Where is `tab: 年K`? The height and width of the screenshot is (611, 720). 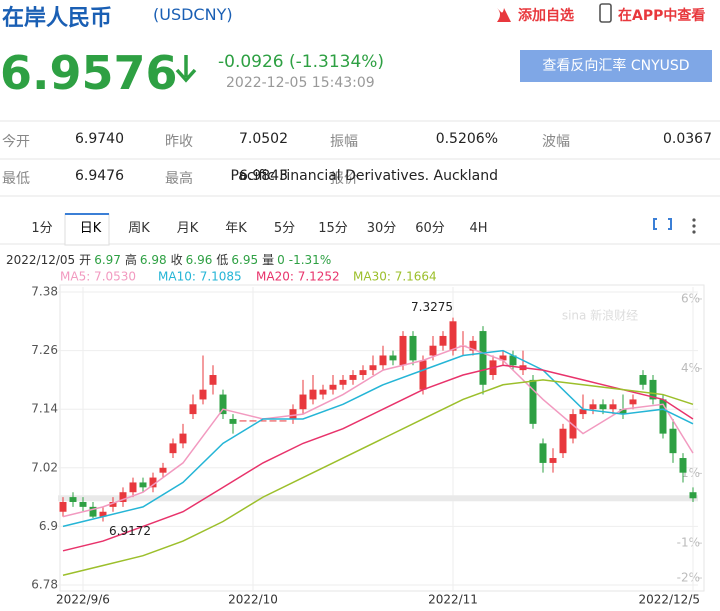
tab: 年K is located at coordinates (236, 228).